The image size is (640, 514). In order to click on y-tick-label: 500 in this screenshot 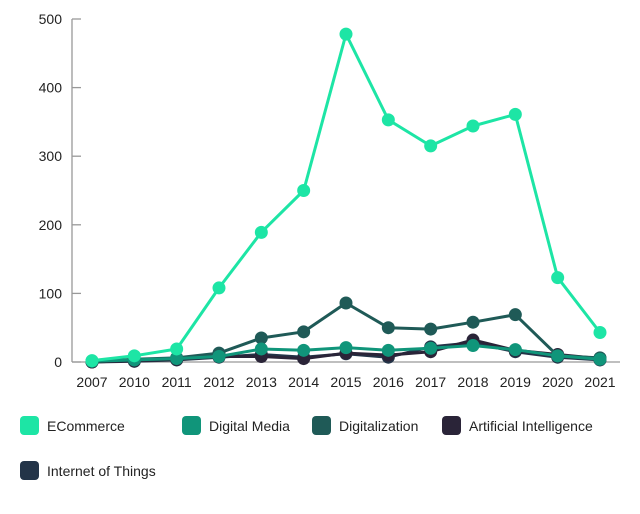, I will do `click(51, 19)`.